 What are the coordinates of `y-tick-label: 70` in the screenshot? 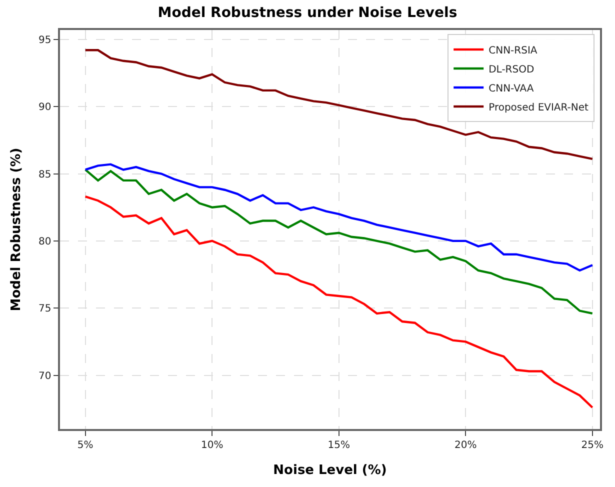 It's located at (45, 376).